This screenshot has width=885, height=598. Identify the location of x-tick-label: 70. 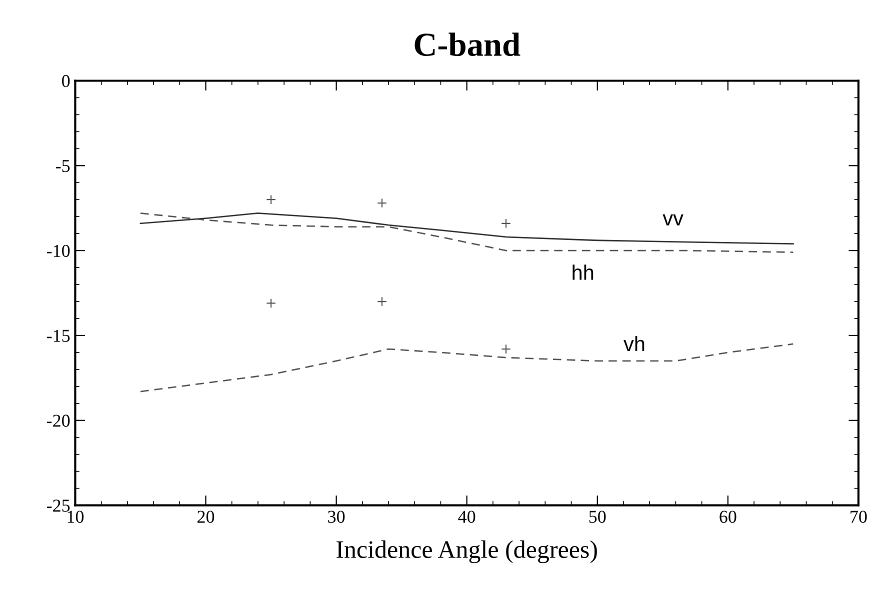
(858, 516).